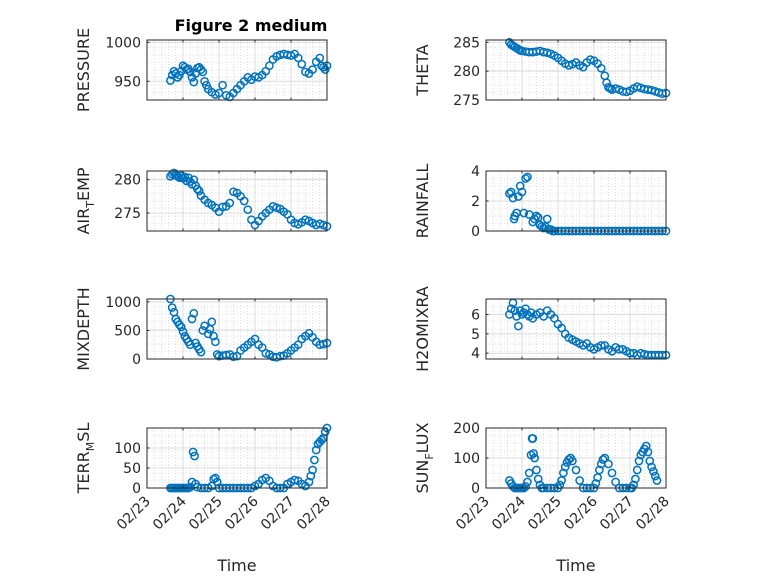 The width and height of the screenshot is (778, 583). What do you see at coordinates (475, 202) in the screenshot?
I see `y-tick-label: 2` at bounding box center [475, 202].